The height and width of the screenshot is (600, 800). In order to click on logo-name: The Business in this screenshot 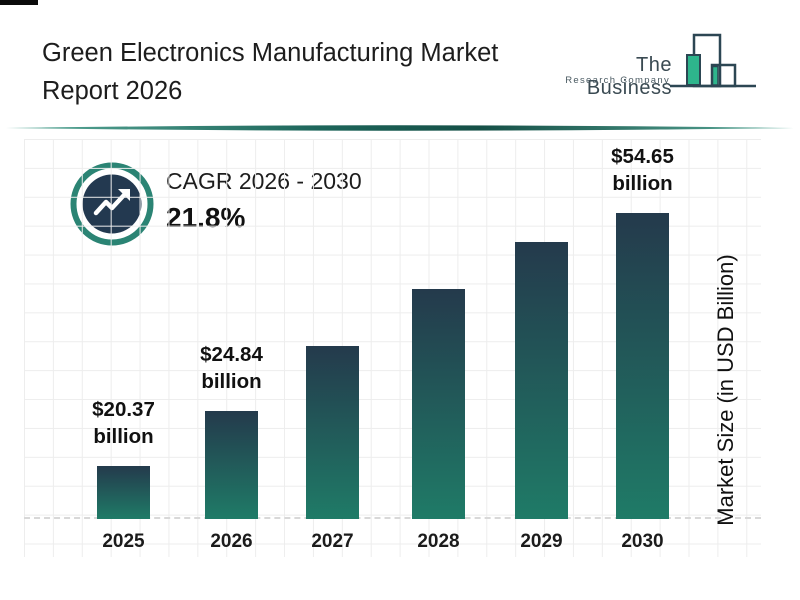, I will do `click(629, 76)`.